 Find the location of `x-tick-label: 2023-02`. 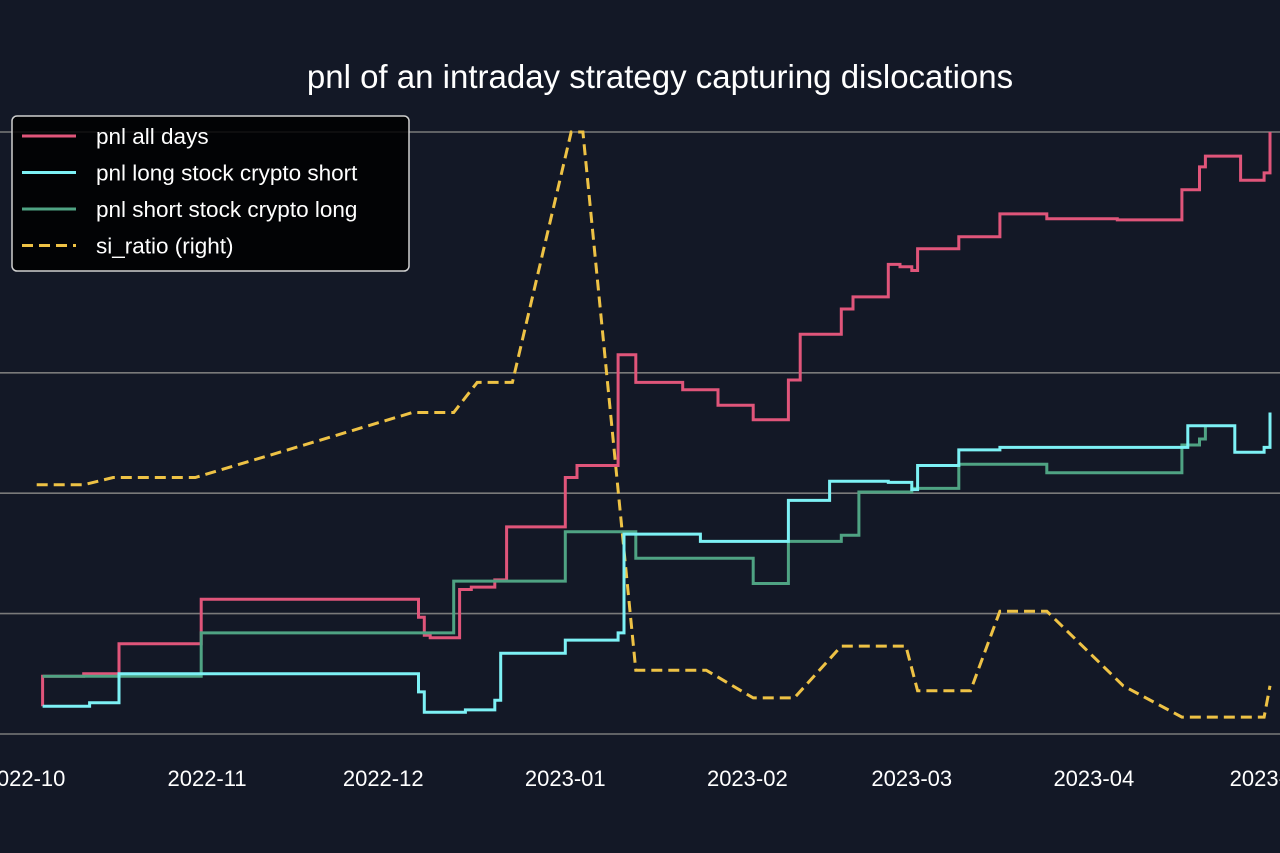

x-tick-label: 2023-02 is located at coordinates (747, 778).